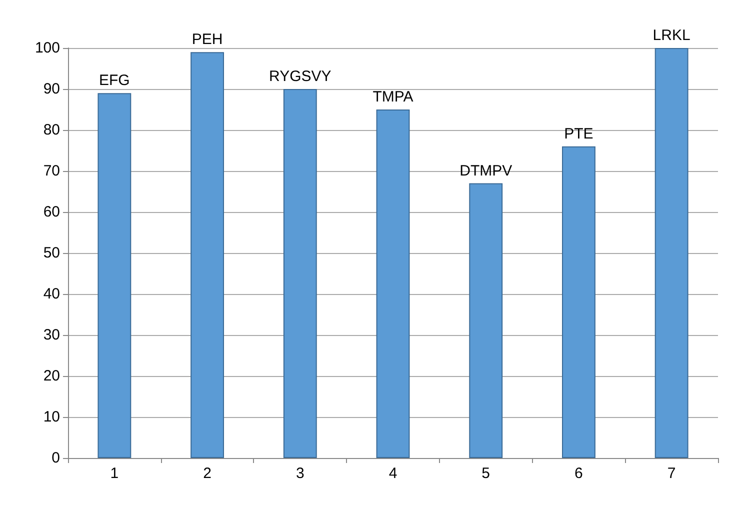  Describe the element at coordinates (207, 39) in the screenshot. I see `data-label: PEH` at that location.